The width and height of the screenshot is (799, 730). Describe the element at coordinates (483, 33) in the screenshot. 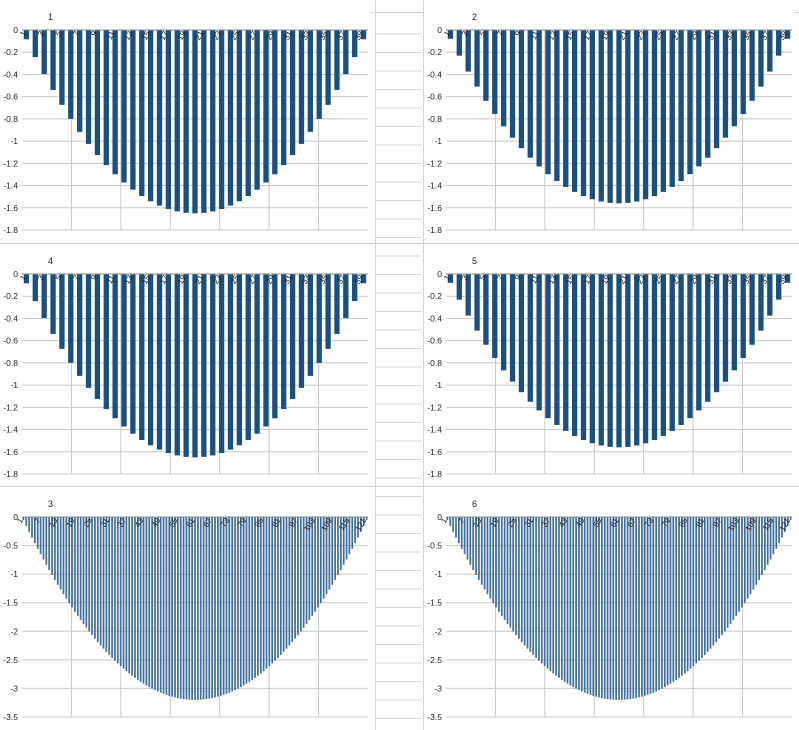

I see `x-tick-label: 5` at that location.